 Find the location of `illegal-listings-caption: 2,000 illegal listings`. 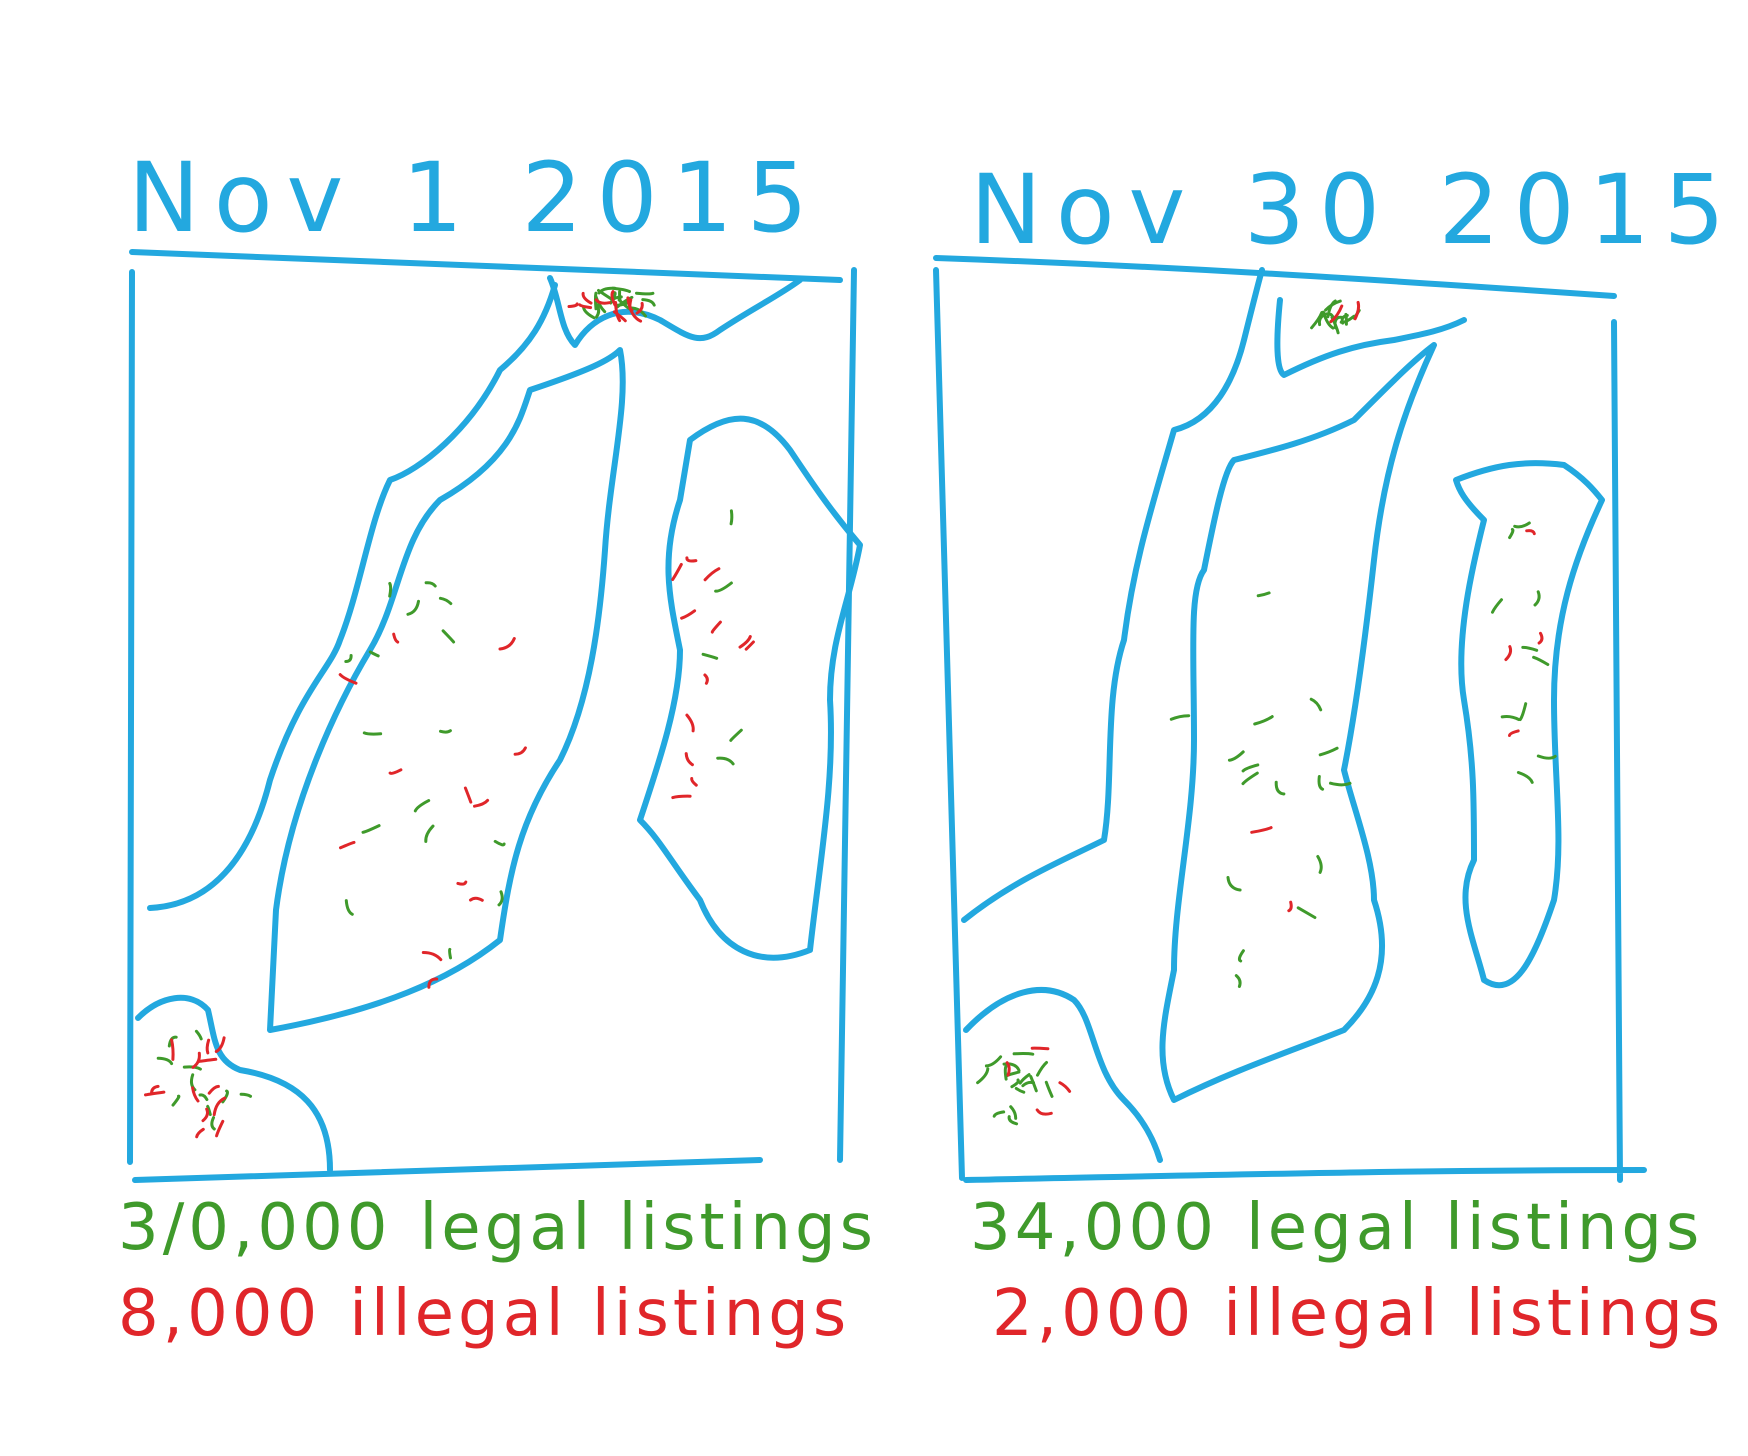

illegal-listings-caption: 2,000 illegal listings is located at coordinates (1358, 1314).